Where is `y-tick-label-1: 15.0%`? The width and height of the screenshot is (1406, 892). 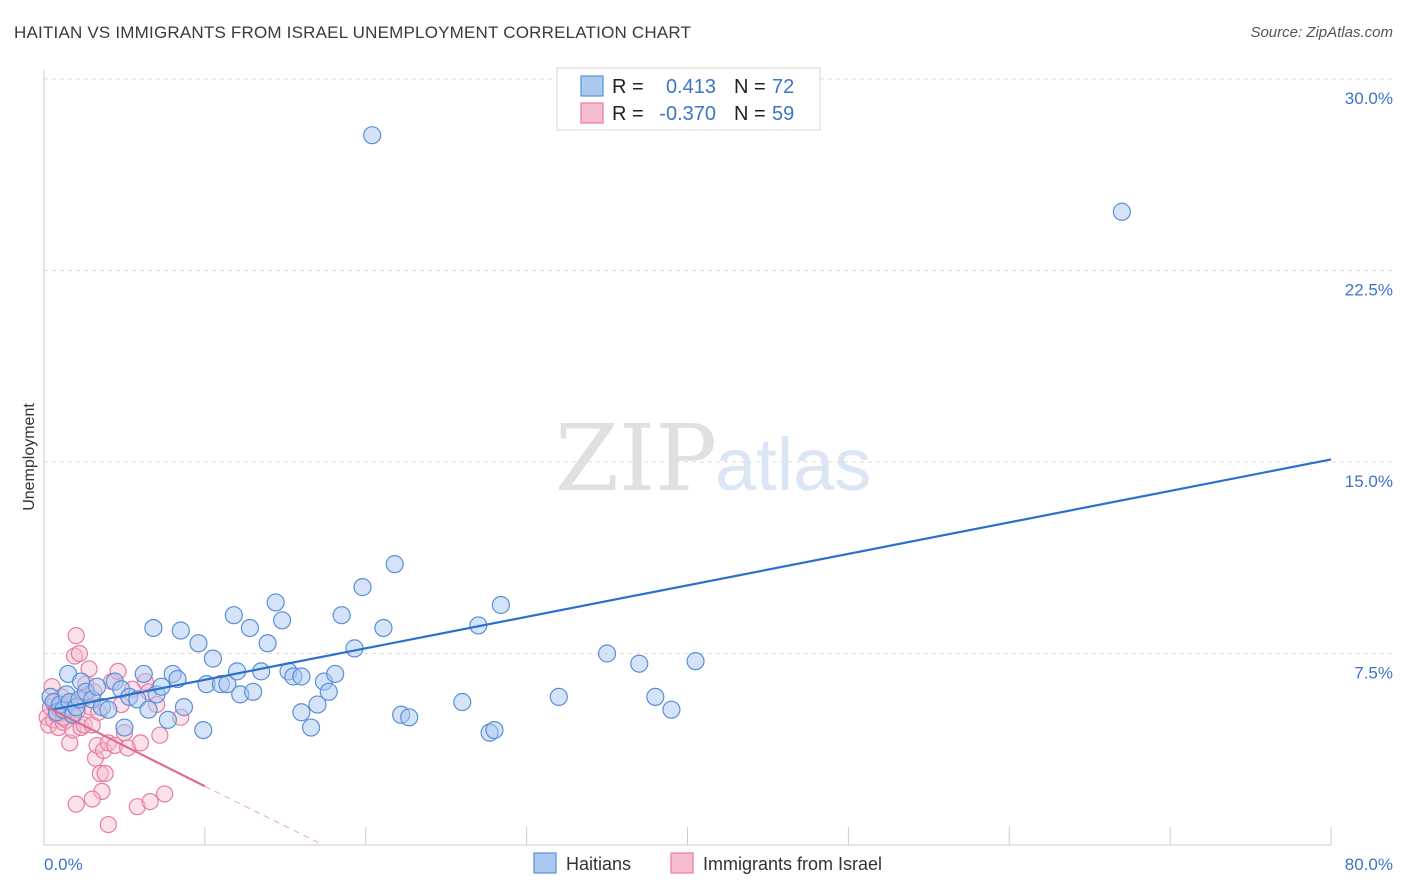 y-tick-label-1: 15.0% is located at coordinates (1369, 481).